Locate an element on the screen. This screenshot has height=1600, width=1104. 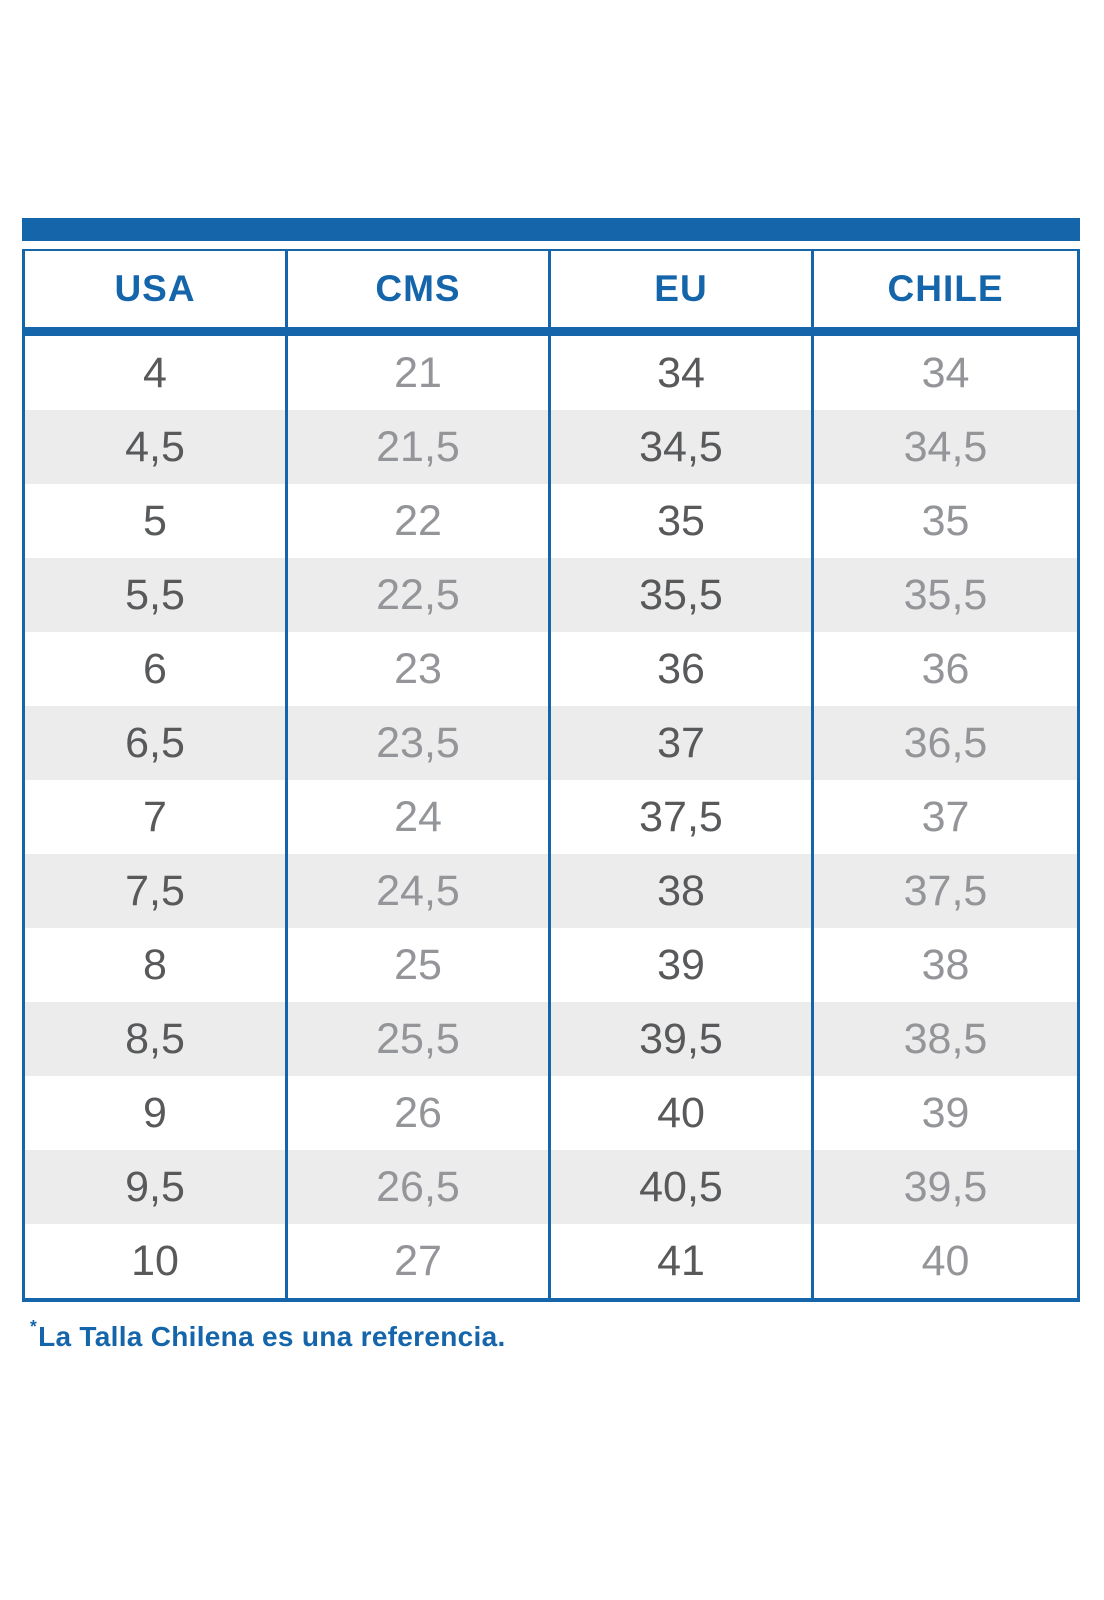
footnote: *La Talla Chilena es una referencia. is located at coordinates (268, 1334).